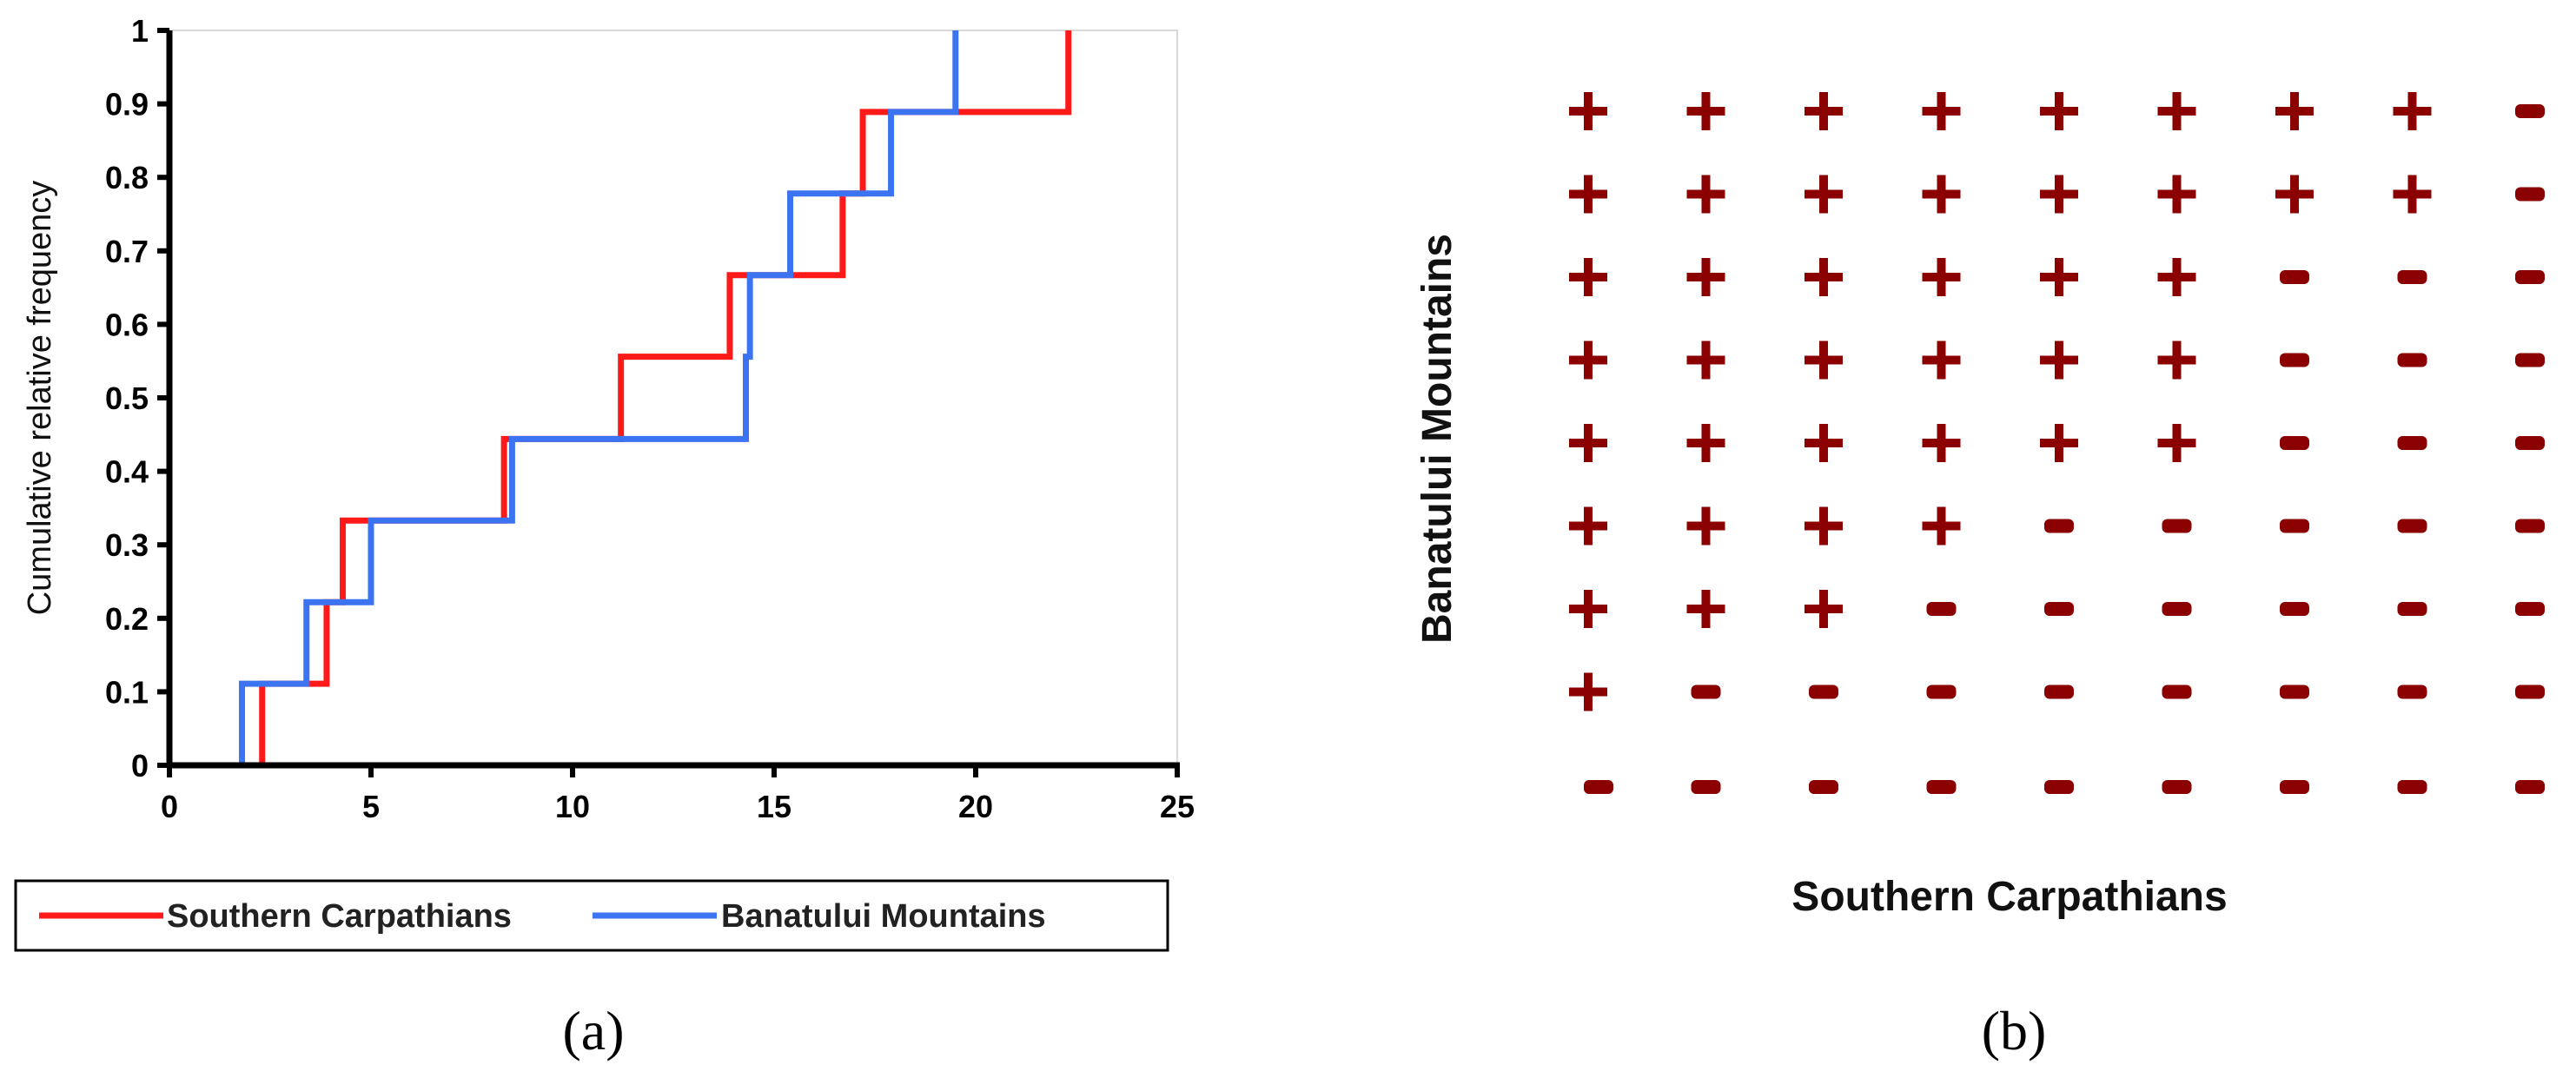 The height and width of the screenshot is (1078, 2576). What do you see at coordinates (137, 398) in the screenshot?
I see `y-axis-ticks: 0 0.1 0.2 0.3 0.4 0.5 0.6 0.7 0.8 0.9 1` at bounding box center [137, 398].